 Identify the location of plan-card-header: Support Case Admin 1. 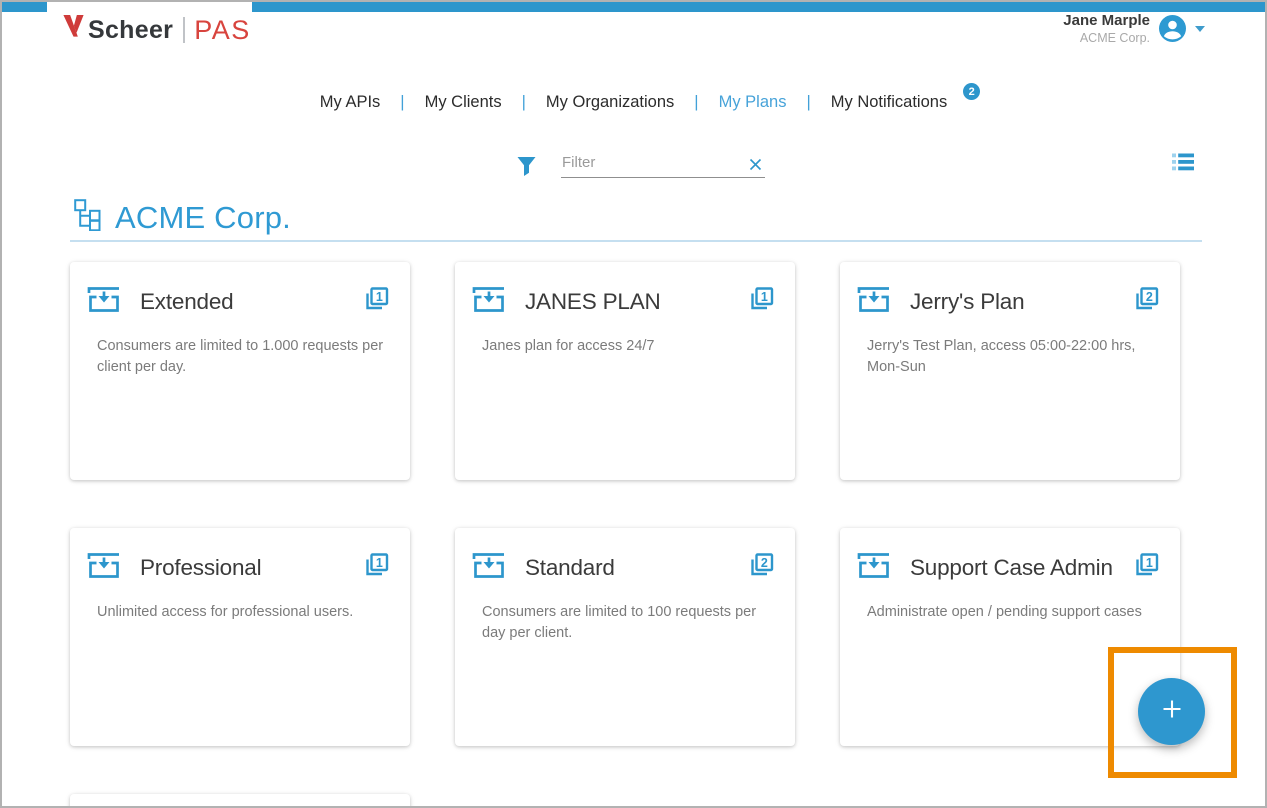
(1008, 567).